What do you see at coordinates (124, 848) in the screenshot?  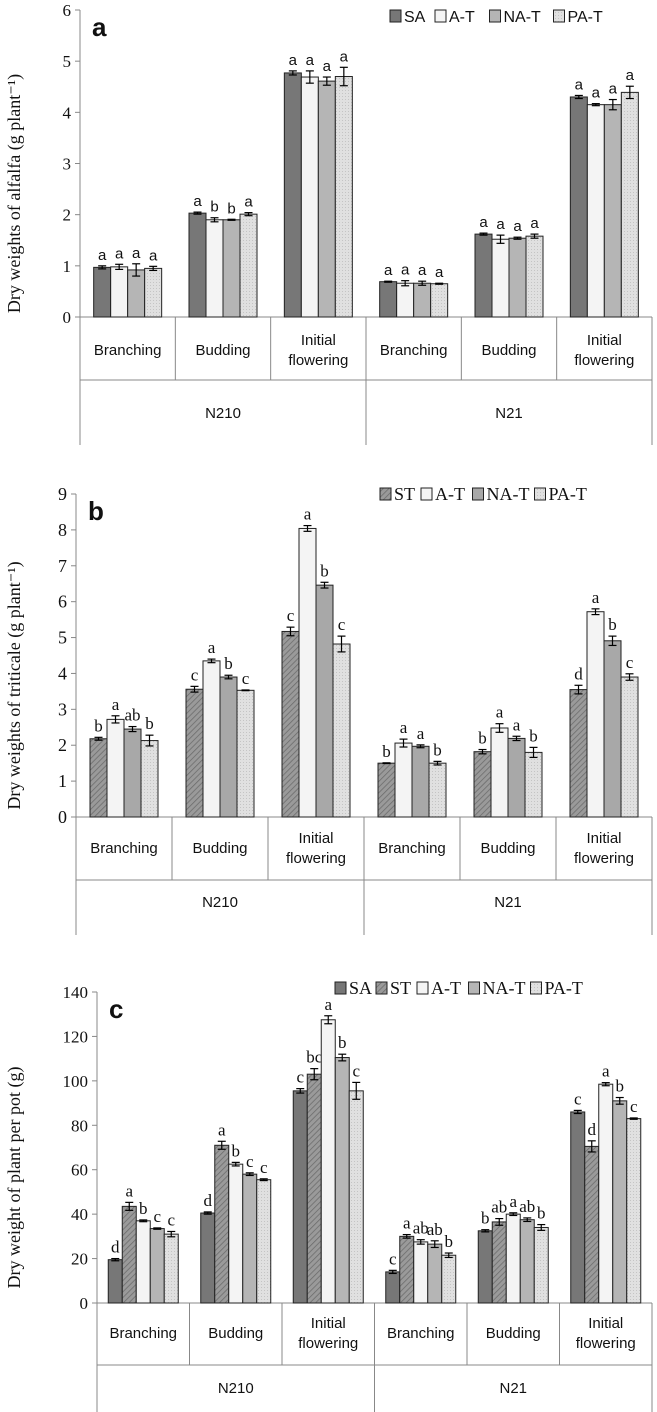 I see `x-category-label: Branching` at bounding box center [124, 848].